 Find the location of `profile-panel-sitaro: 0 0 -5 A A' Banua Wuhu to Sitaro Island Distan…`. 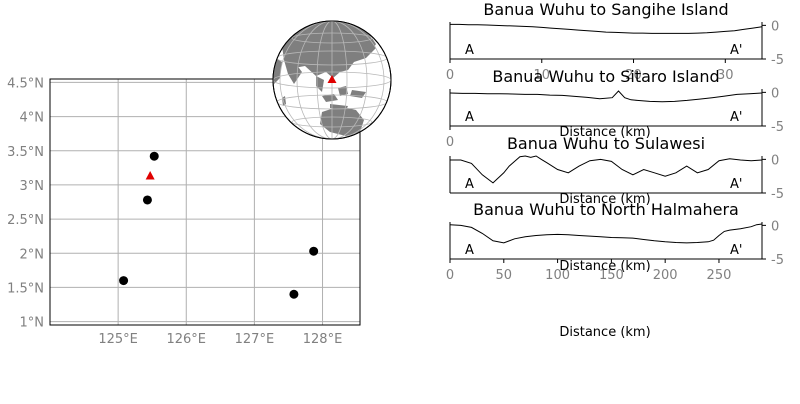

profile-panel-sitaro: 0 0 -5 A A' Banua Wuhu to Sitaro Island Distan… is located at coordinates (615, 108).